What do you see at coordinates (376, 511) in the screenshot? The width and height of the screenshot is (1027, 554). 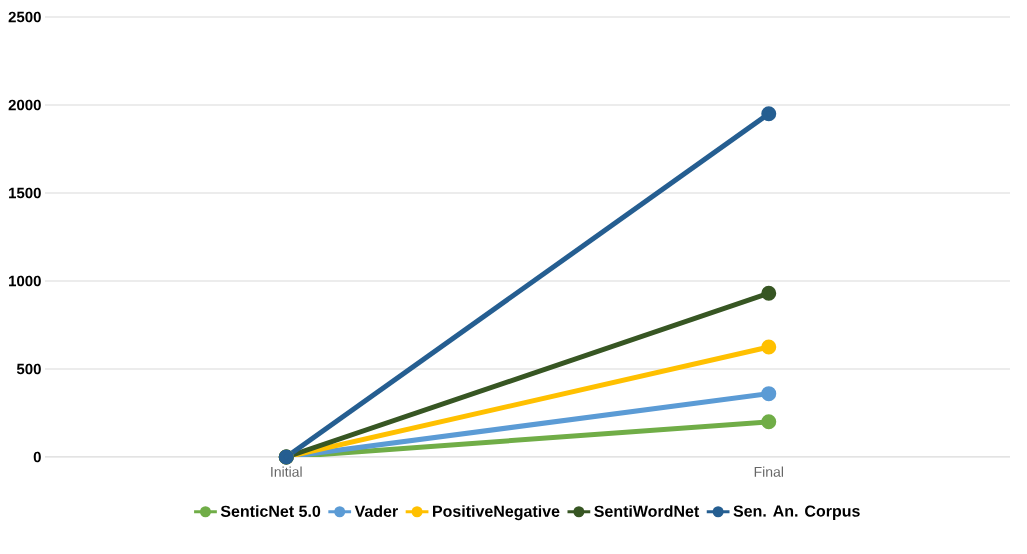 I see `legend-label: Vader` at bounding box center [376, 511].